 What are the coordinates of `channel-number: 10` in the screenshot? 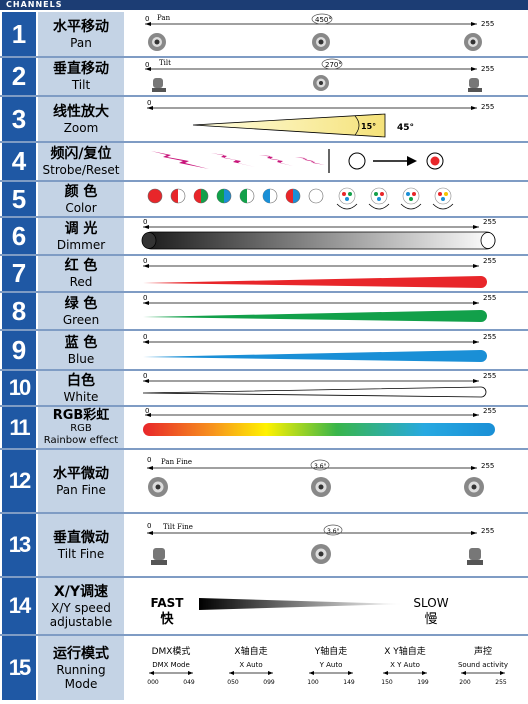 It's located at (19, 388).